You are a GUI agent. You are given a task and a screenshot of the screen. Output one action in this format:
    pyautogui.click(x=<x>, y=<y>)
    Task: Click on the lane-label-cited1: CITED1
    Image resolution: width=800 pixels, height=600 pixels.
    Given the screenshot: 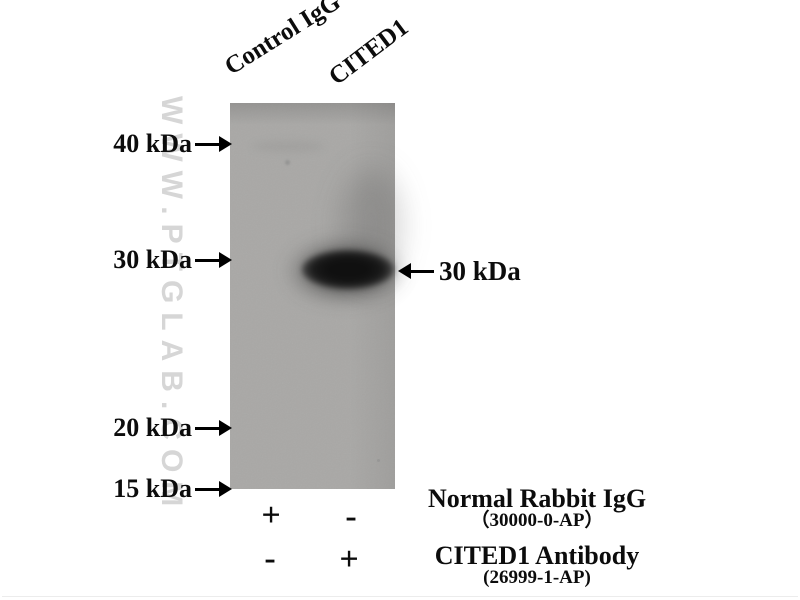 What is the action you would take?
    pyautogui.click(x=368, y=52)
    